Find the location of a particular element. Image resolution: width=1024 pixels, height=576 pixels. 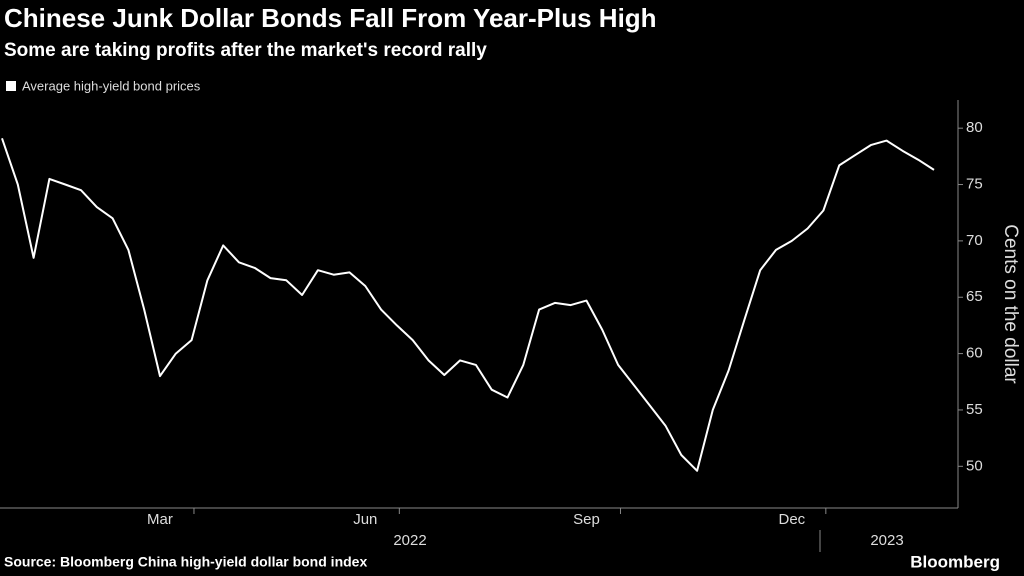

y-tick-label: 50 is located at coordinates (974, 465).